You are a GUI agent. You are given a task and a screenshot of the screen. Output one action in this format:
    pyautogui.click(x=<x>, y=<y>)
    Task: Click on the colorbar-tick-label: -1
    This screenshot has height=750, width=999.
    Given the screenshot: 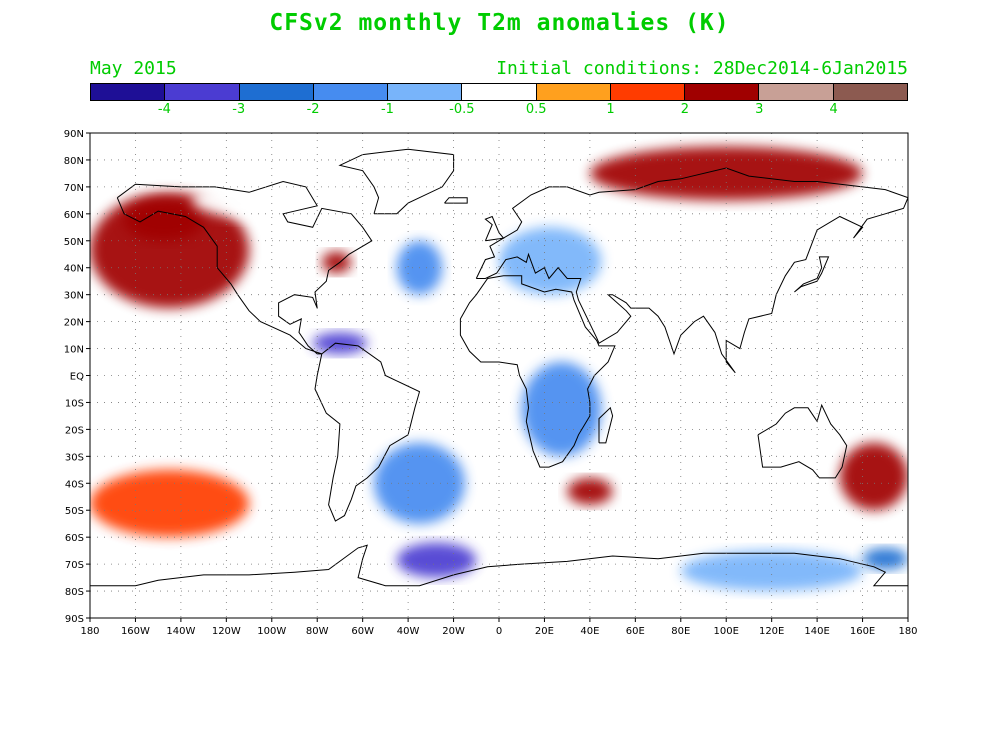 What is the action you would take?
    pyautogui.click(x=387, y=109)
    